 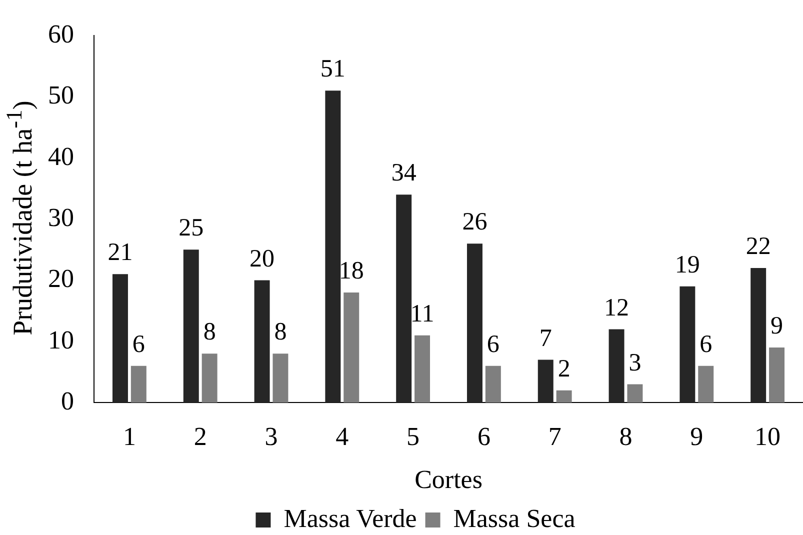 What do you see at coordinates (767, 437) in the screenshot?
I see `x-tick-label: 10` at bounding box center [767, 437].